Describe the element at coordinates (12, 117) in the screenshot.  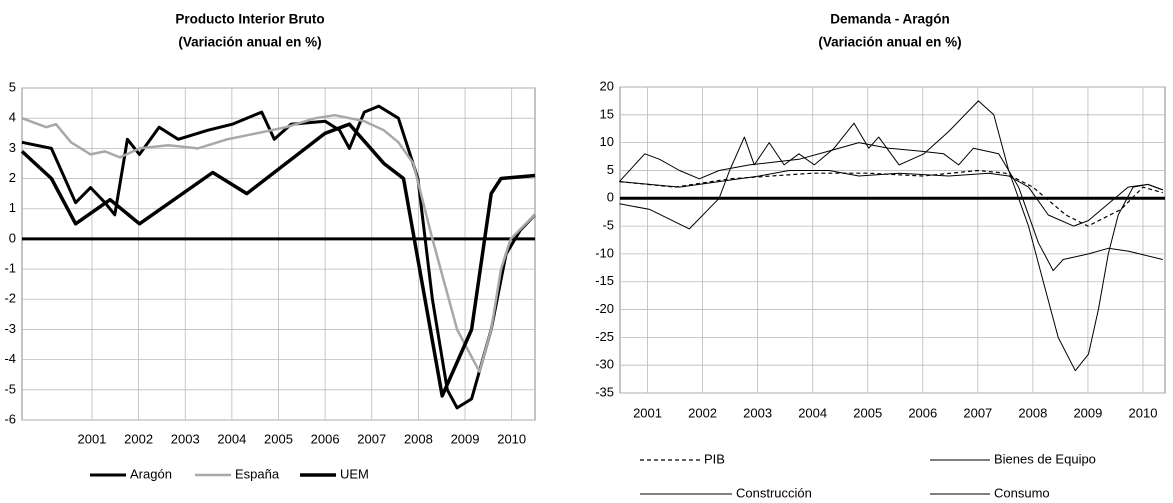
I see `y-tick-label: 4` at that location.